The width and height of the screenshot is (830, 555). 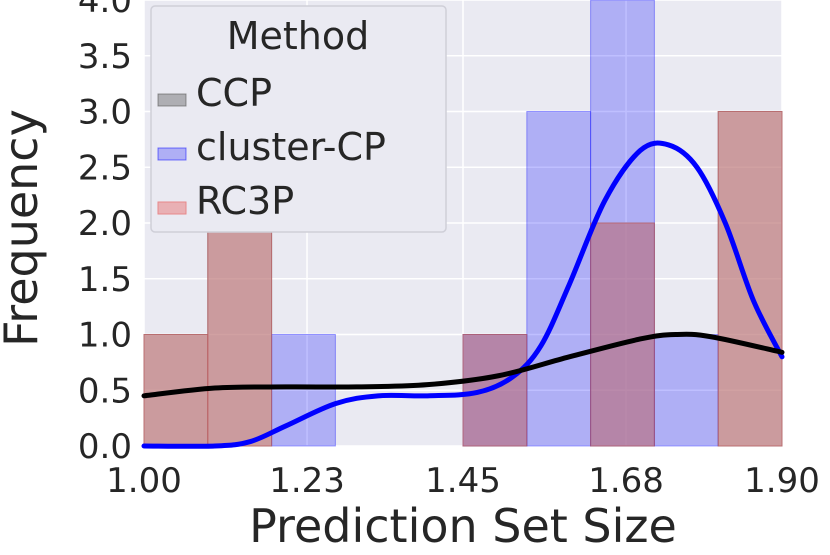 I want to click on y-tick-label: 0.5, so click(x=105, y=391).